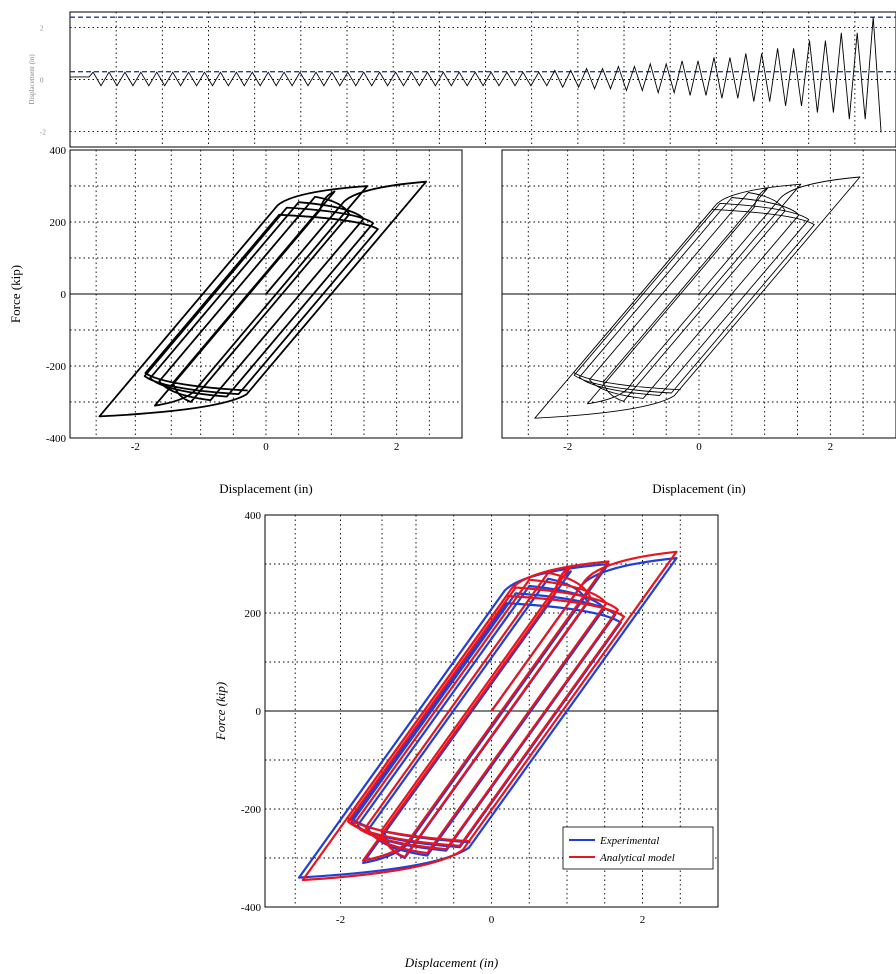 Image resolution: width=896 pixels, height=974 pixels. I want to click on legend-box, so click(638, 848).